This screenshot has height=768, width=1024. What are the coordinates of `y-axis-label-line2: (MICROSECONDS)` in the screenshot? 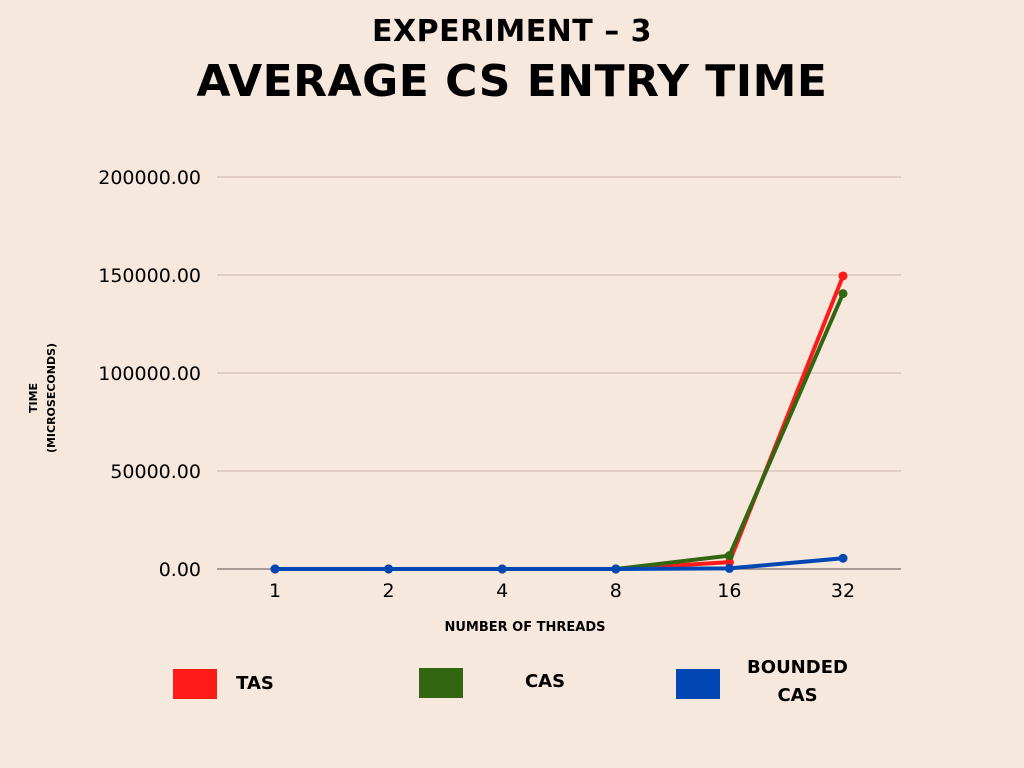 It's located at (51, 398).